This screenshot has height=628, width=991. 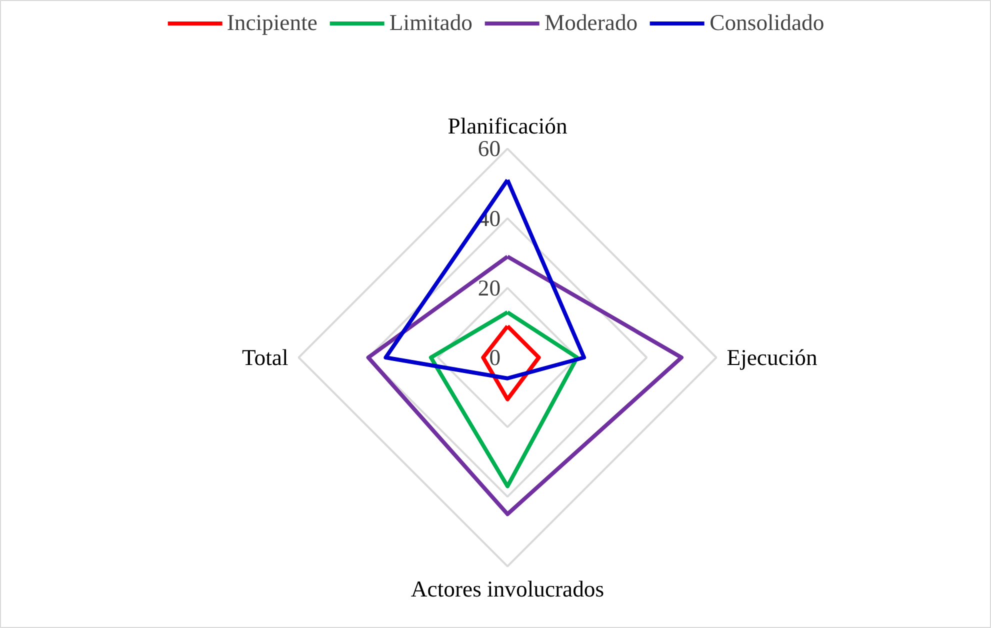 What do you see at coordinates (508, 125) in the screenshot?
I see `spoke-label: Planificación` at bounding box center [508, 125].